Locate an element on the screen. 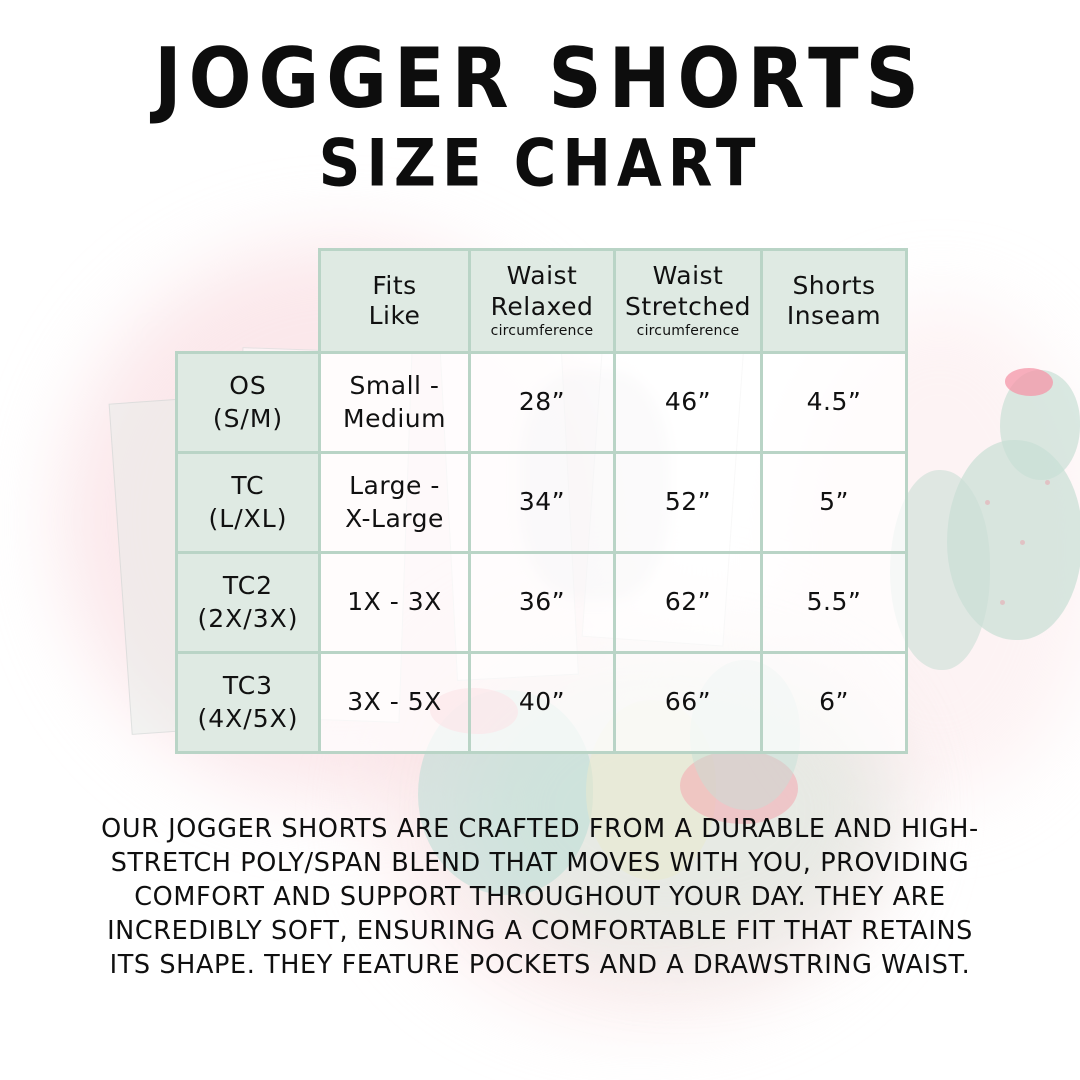 This screenshot has height=1080, width=1080. page-title: JOGGER SHORTS is located at coordinates (540, 79).